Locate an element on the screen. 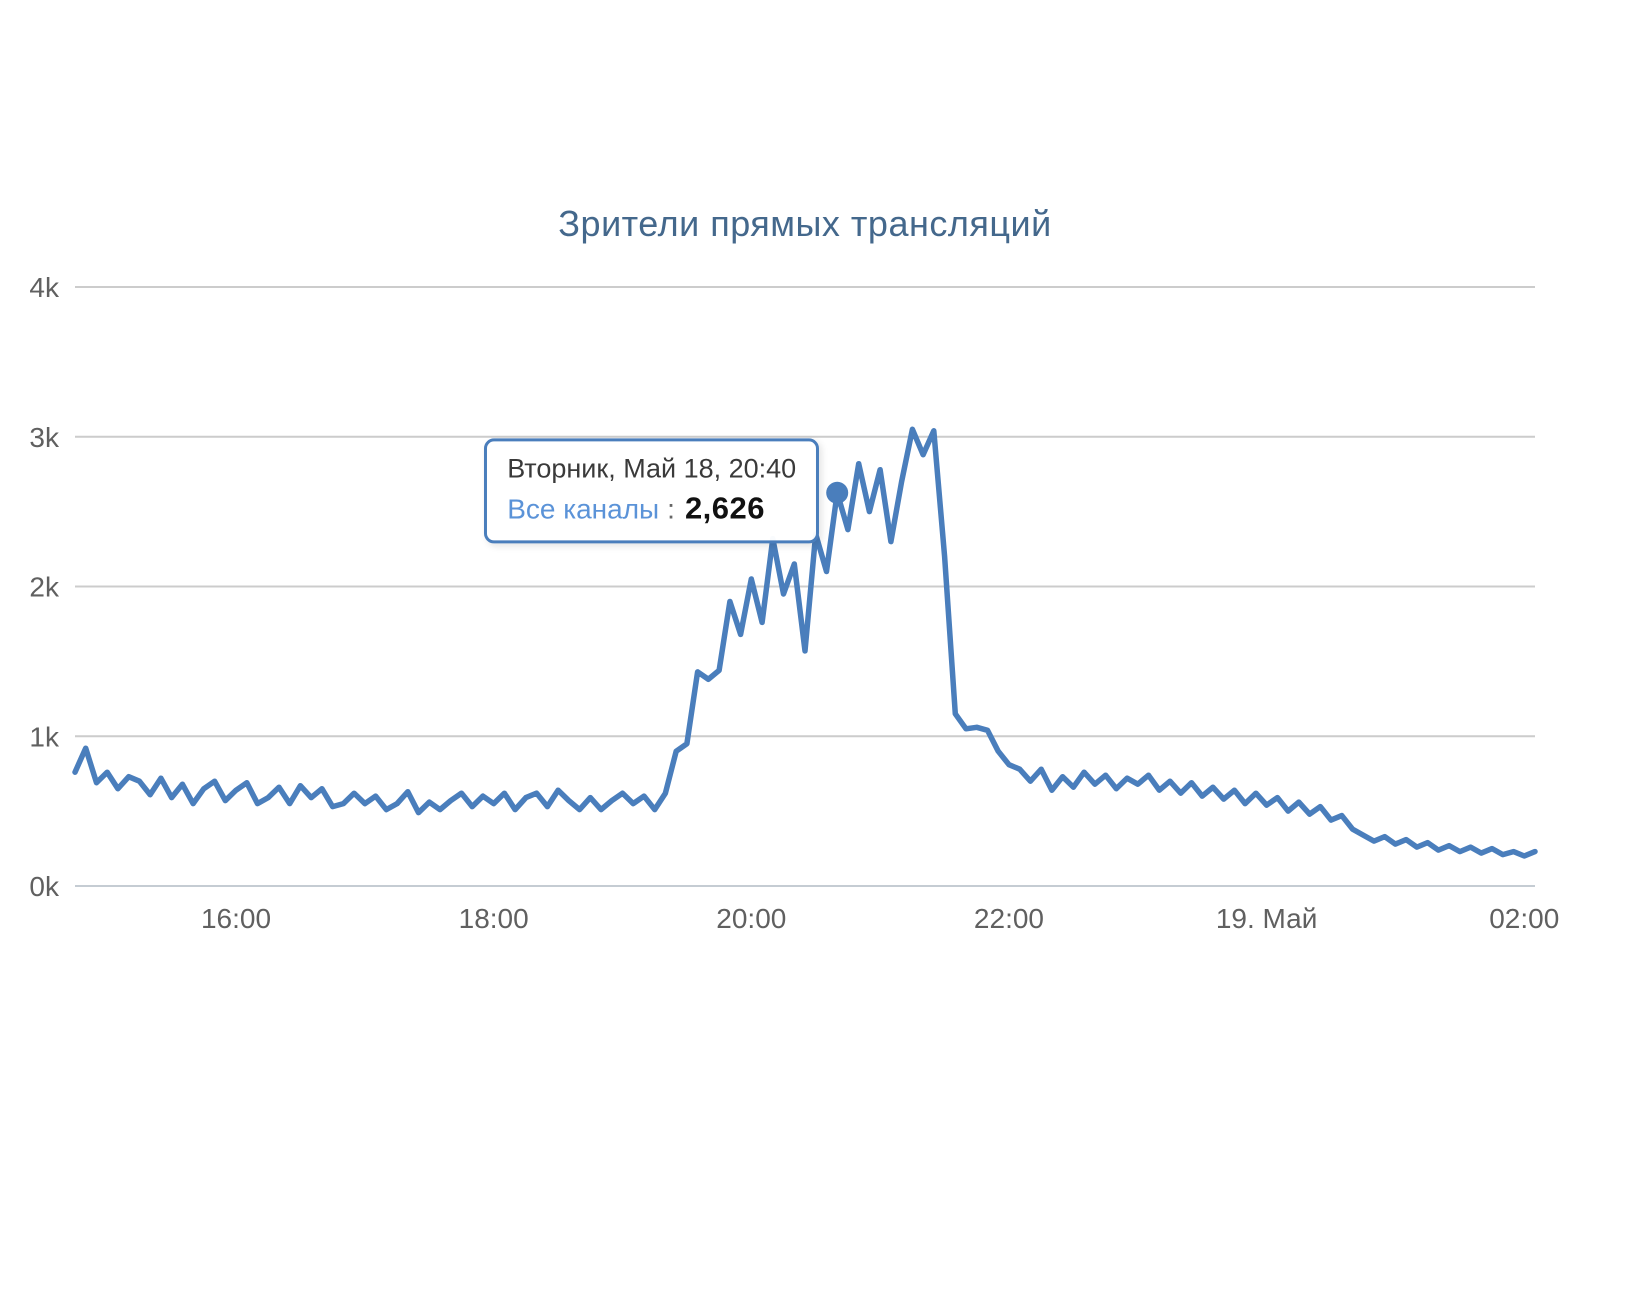 The image size is (1632, 1306). x-axis-label: 16:00 is located at coordinates (236, 918).